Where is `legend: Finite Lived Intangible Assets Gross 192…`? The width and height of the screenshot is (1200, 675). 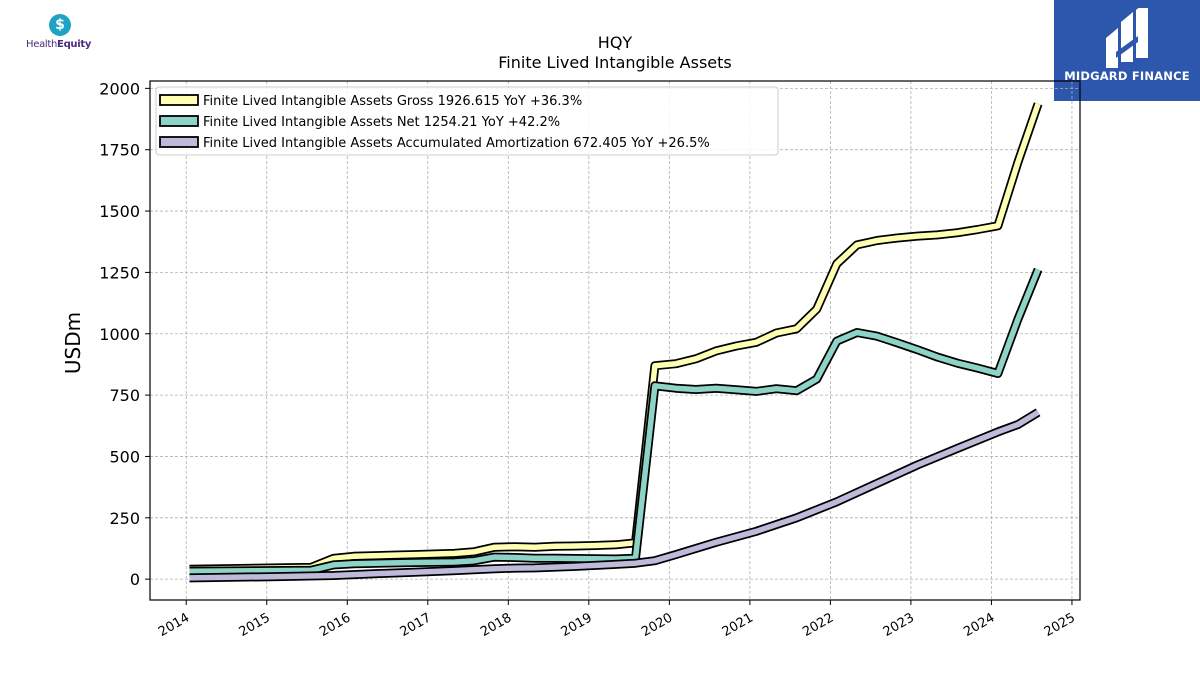 legend: Finite Lived Intangible Assets Gross 192… is located at coordinates (467, 121).